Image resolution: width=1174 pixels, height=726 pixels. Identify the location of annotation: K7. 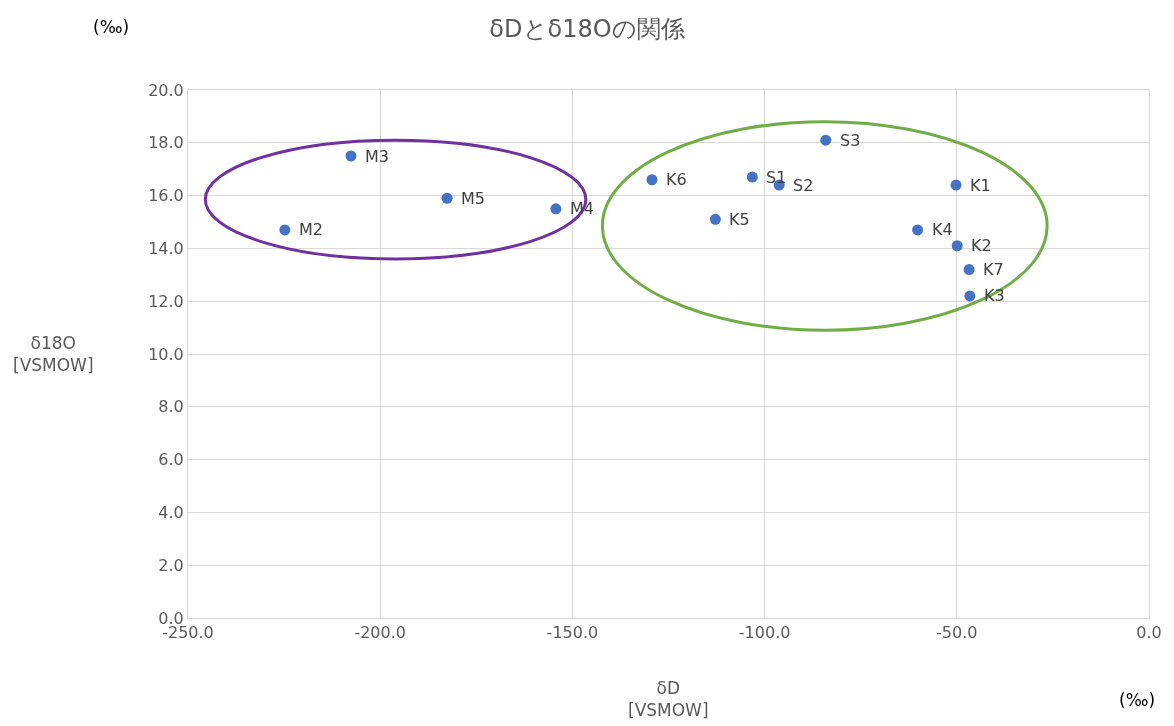
(993, 269).